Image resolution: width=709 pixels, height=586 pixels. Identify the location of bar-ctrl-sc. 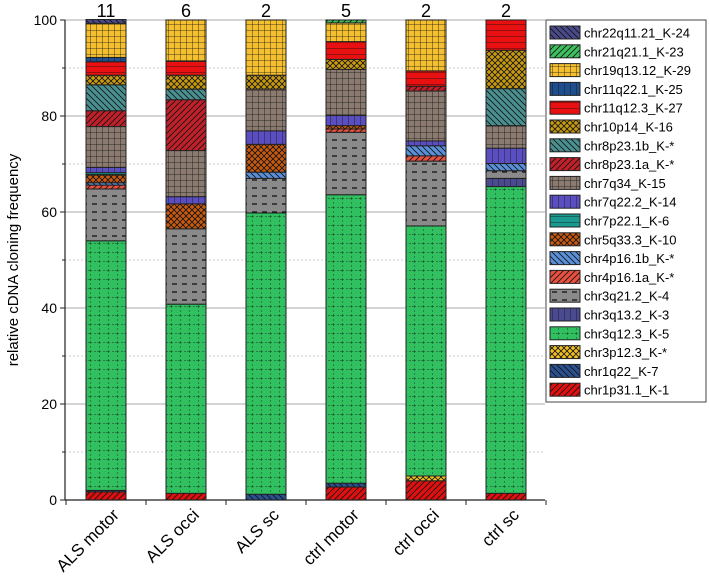
(506, 260).